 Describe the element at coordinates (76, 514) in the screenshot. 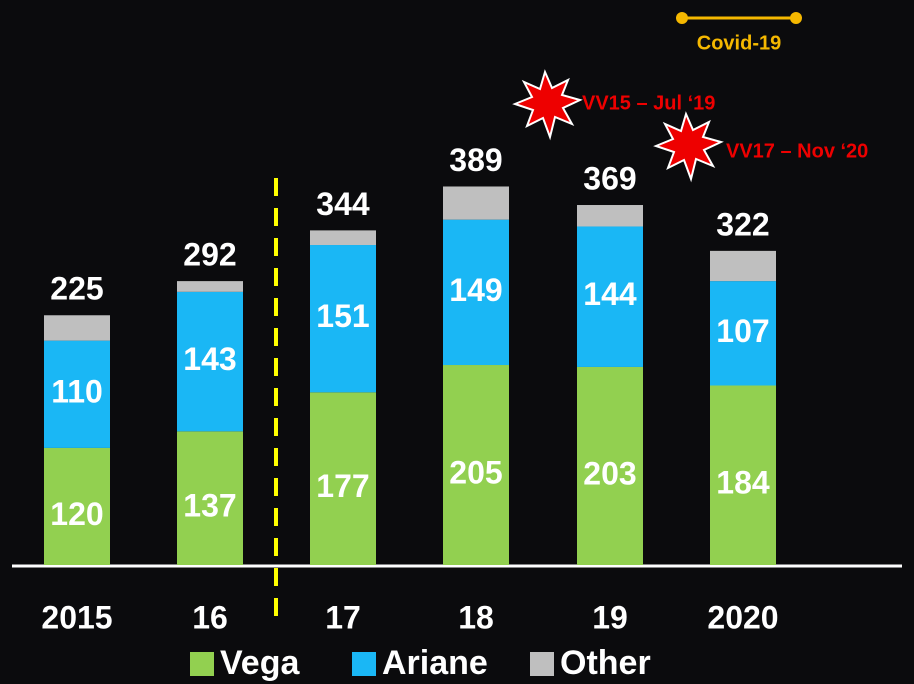

I see `value-label: 120` at that location.